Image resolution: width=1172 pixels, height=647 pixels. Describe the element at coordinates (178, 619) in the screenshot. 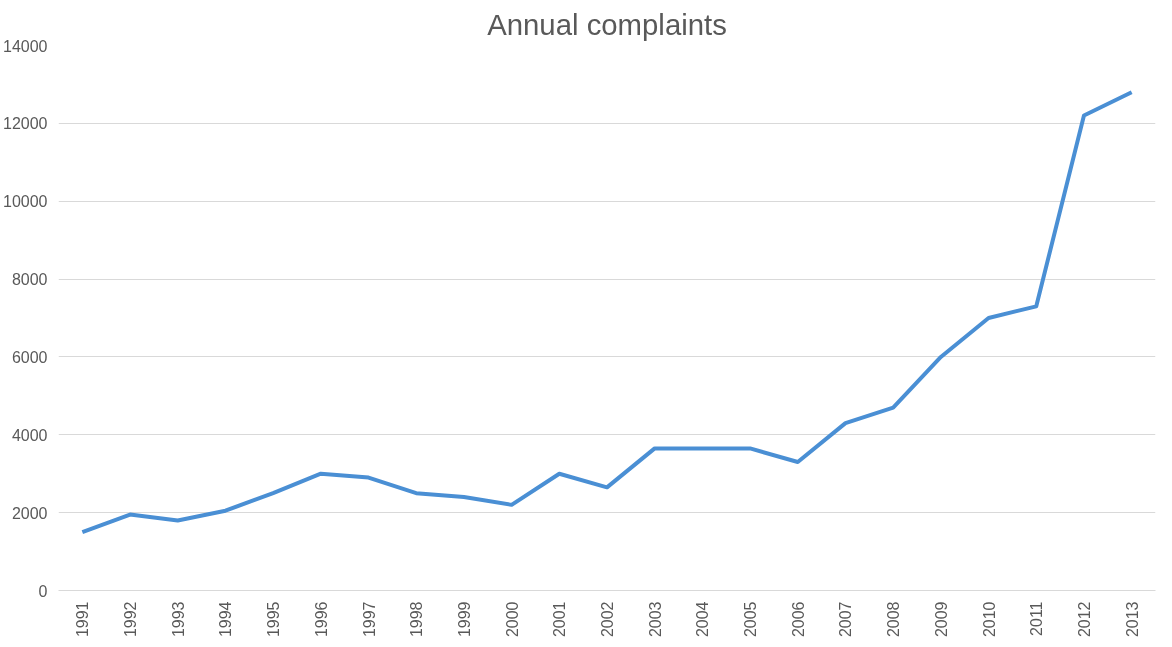

I see `x-tick-label: 1993` at that location.